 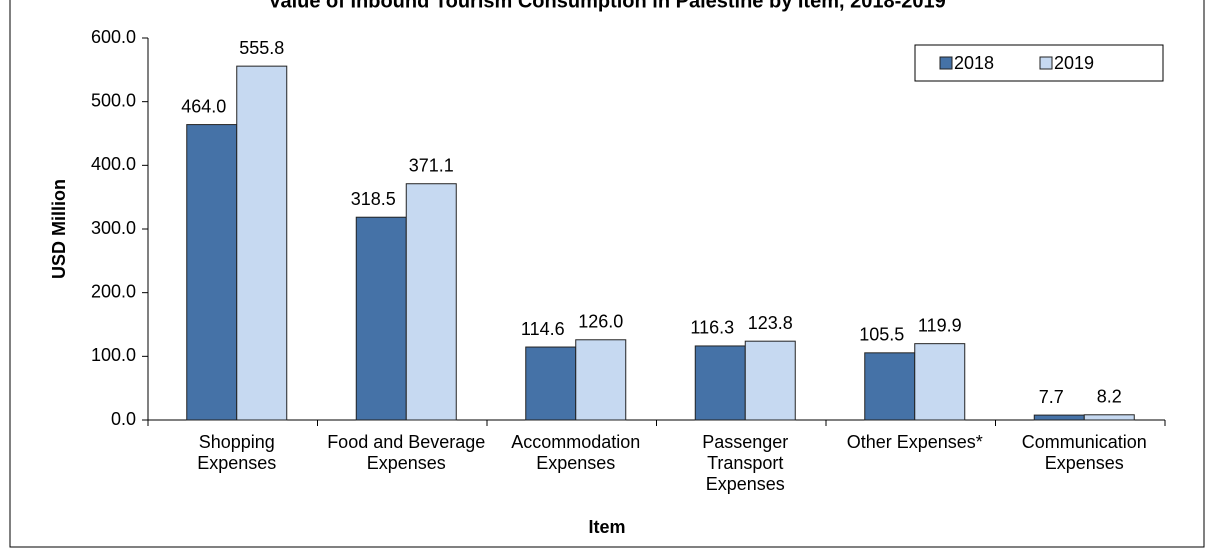 I want to click on data-label: 8.2, so click(x=1109, y=397).